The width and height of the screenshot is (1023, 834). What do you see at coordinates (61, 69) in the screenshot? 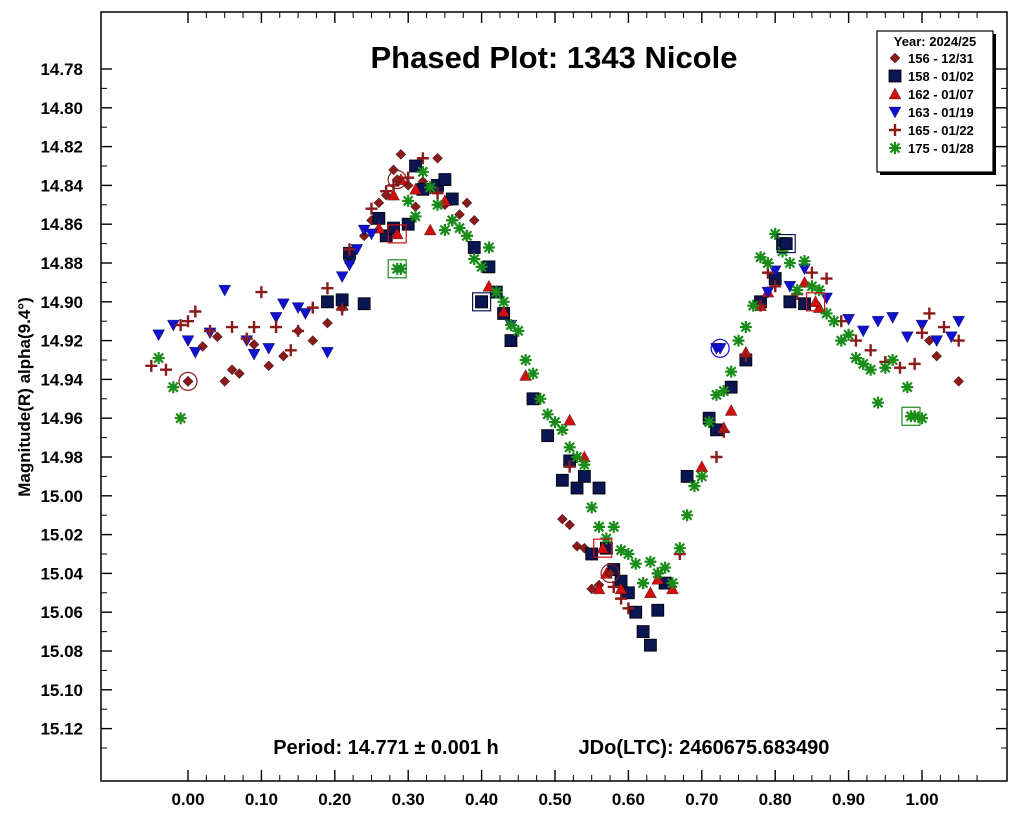
I see `y-tick-label: 14.78` at bounding box center [61, 69].